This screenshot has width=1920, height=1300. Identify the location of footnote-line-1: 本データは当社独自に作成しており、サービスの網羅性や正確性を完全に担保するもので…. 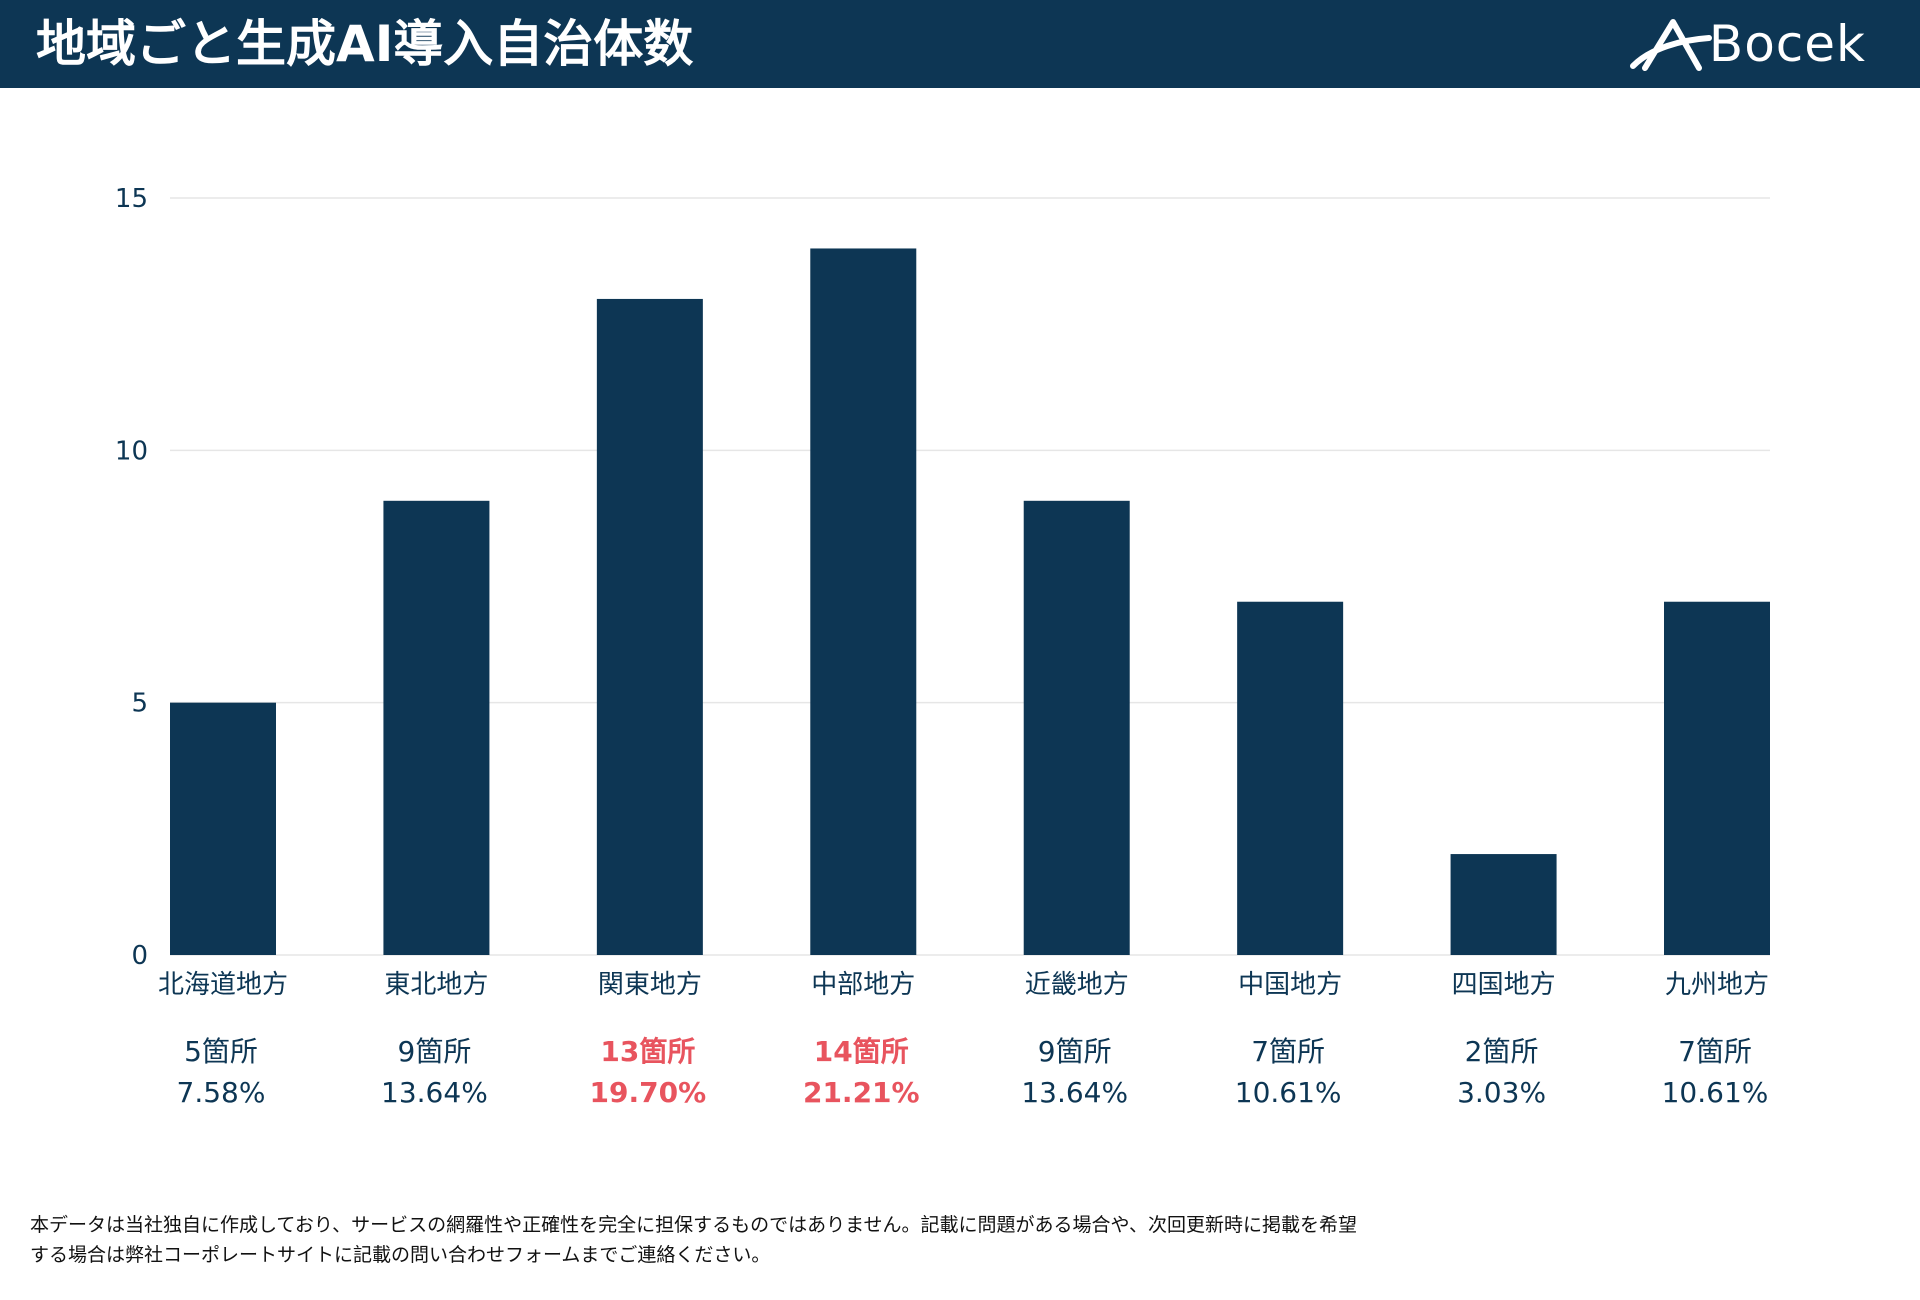
(693, 1225).